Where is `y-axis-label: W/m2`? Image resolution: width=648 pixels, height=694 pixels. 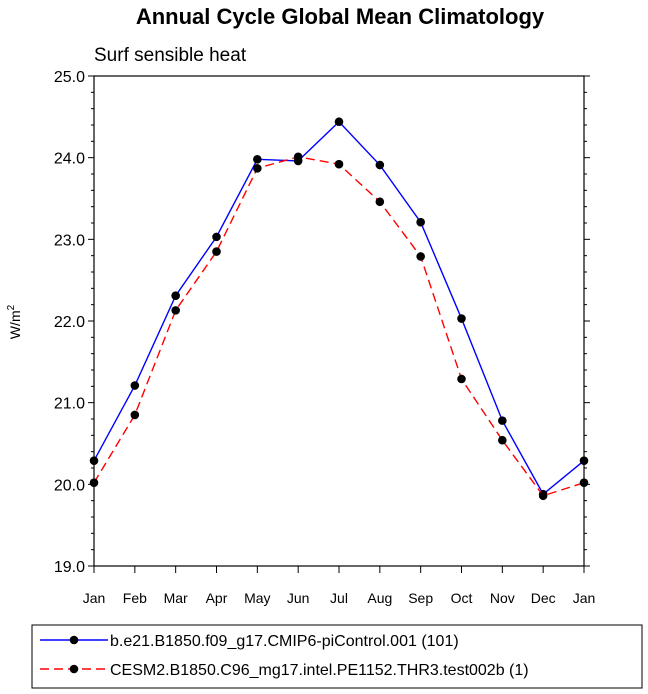
y-axis-label: W/m2 is located at coordinates (14, 321).